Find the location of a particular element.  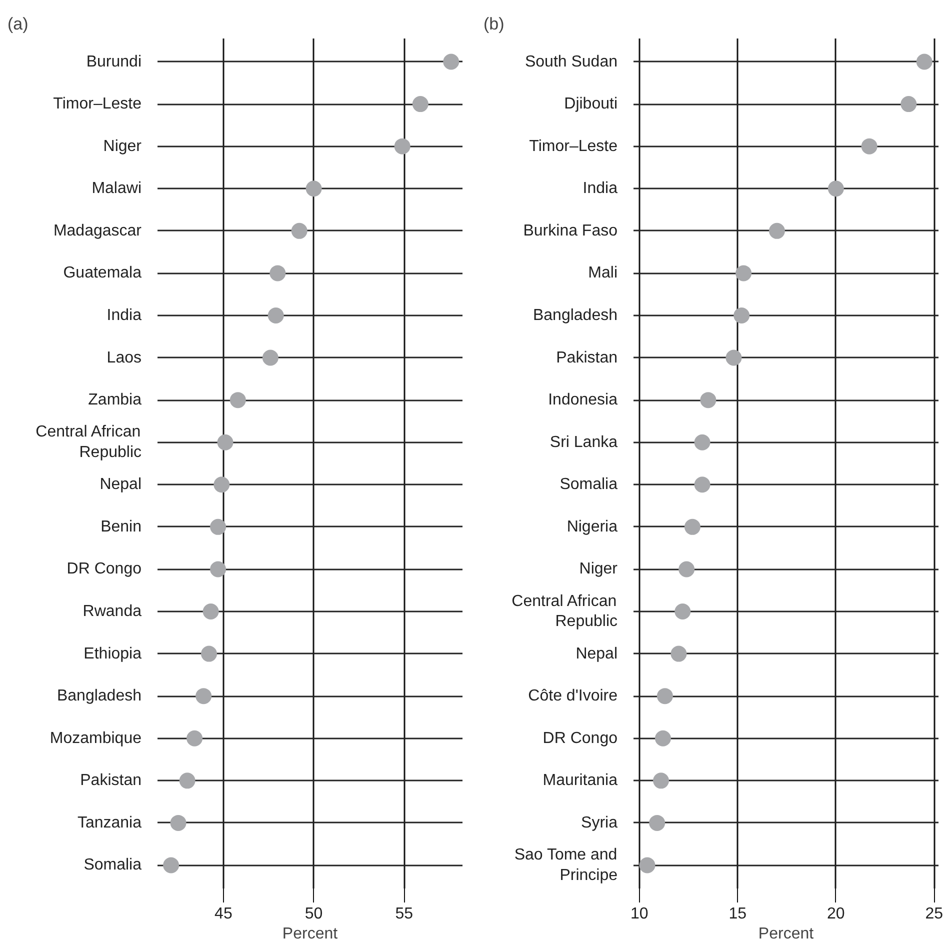

text: (a) is located at coordinates (18, 24).